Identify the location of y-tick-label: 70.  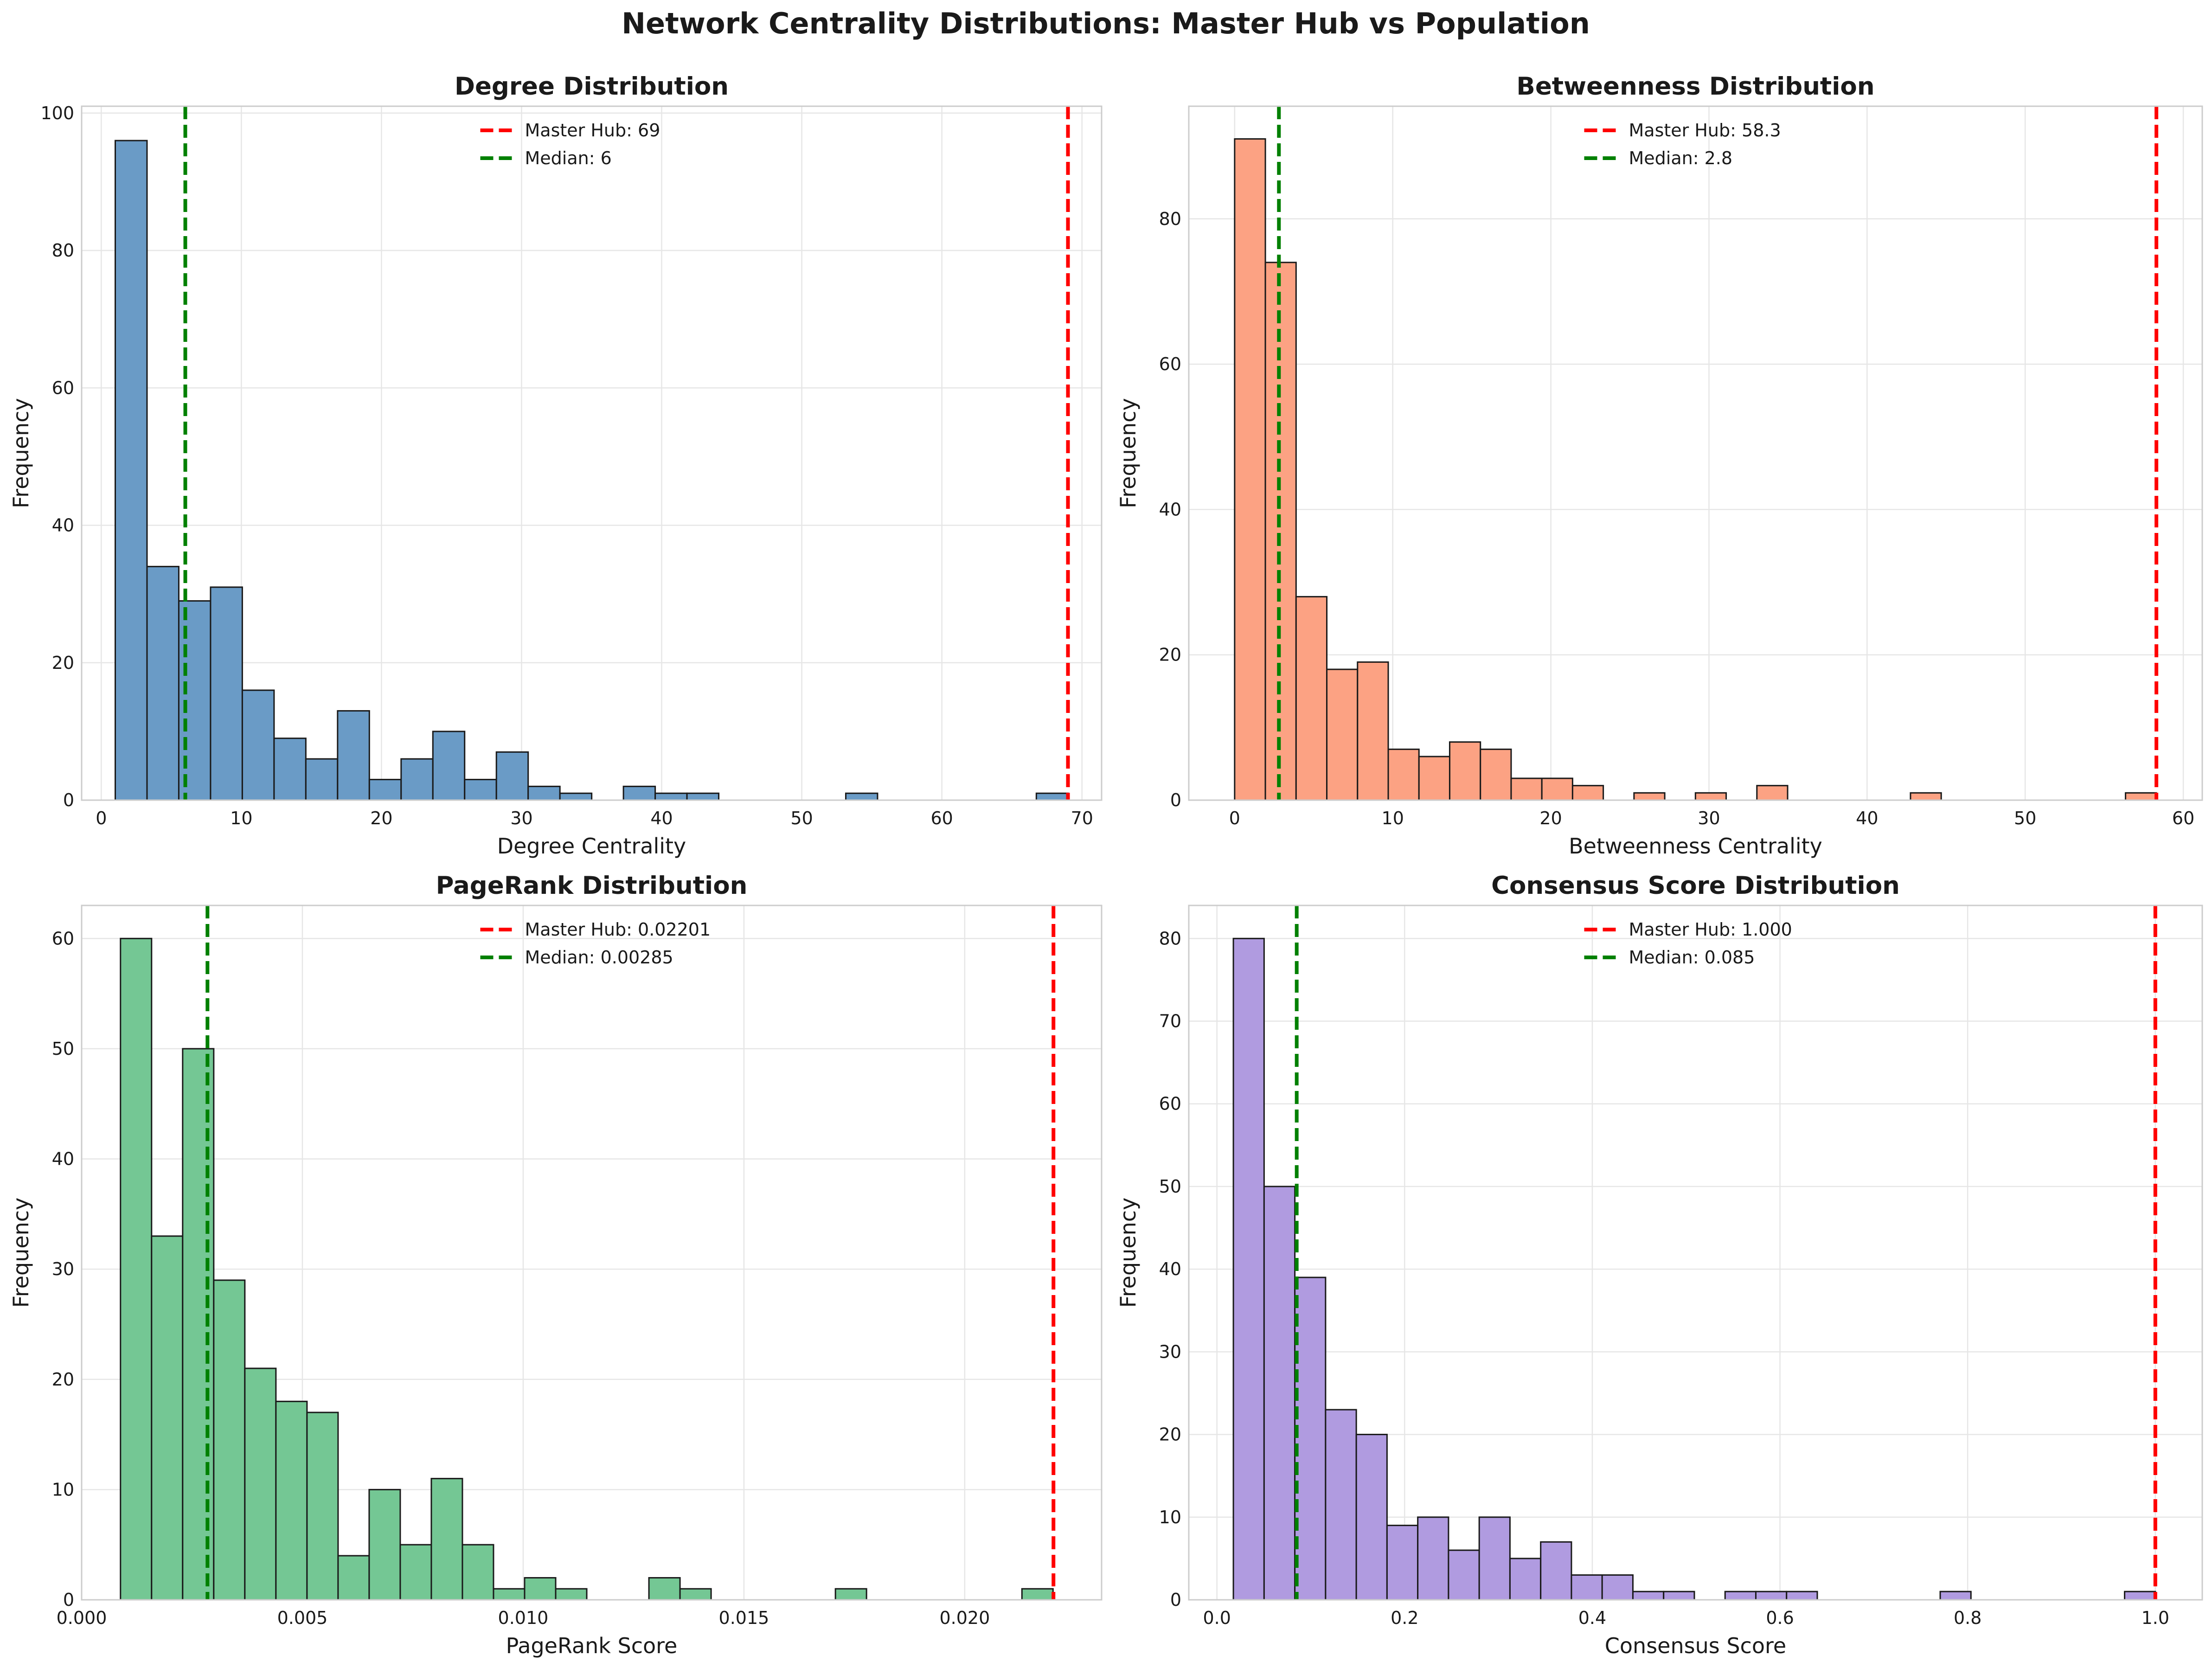
(1170, 1021).